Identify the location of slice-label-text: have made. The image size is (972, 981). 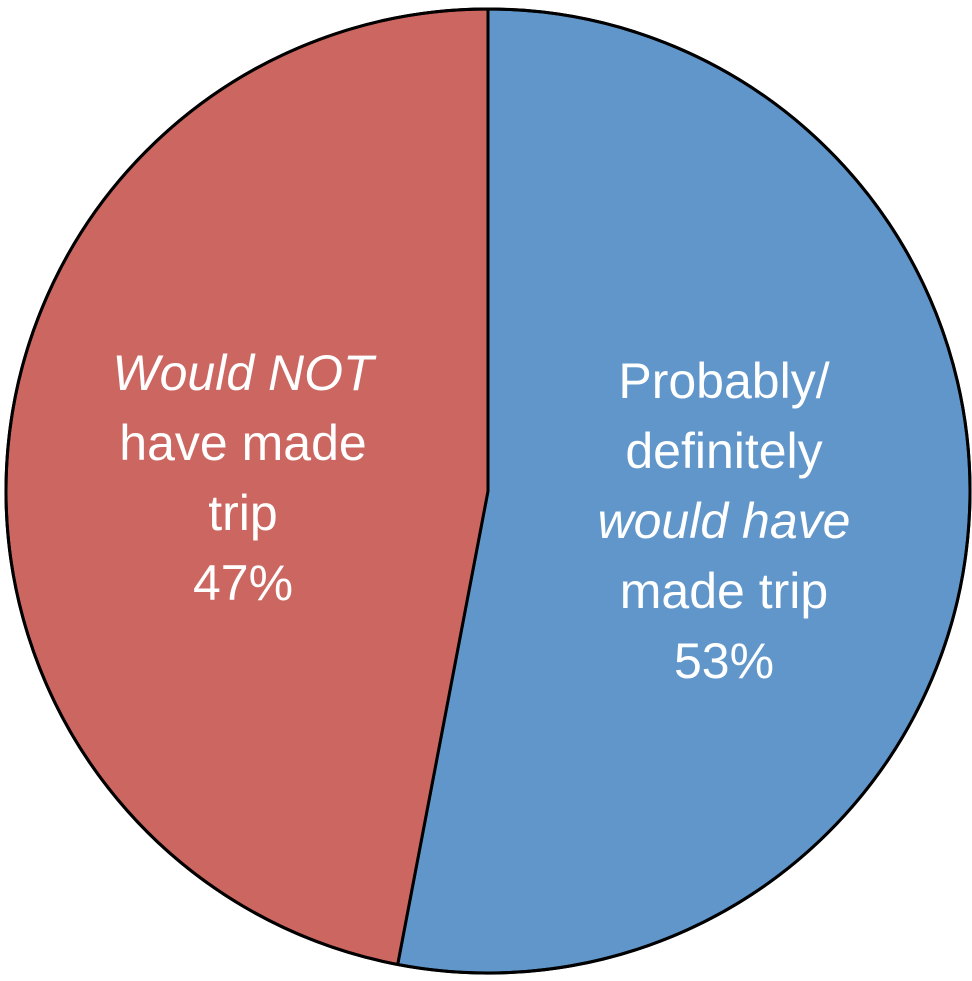
(242, 443).